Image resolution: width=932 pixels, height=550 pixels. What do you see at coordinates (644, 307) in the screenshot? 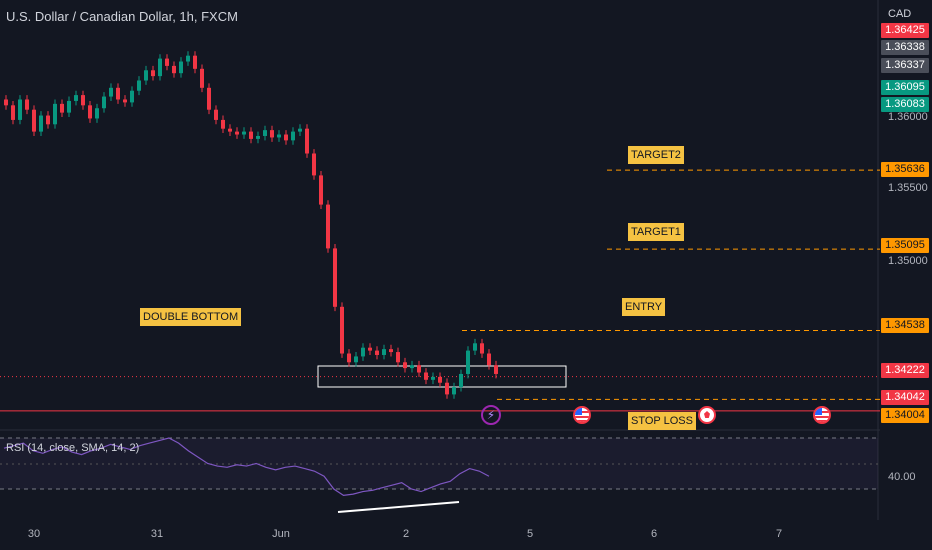
I see `entry-note: ENTRY` at bounding box center [644, 307].